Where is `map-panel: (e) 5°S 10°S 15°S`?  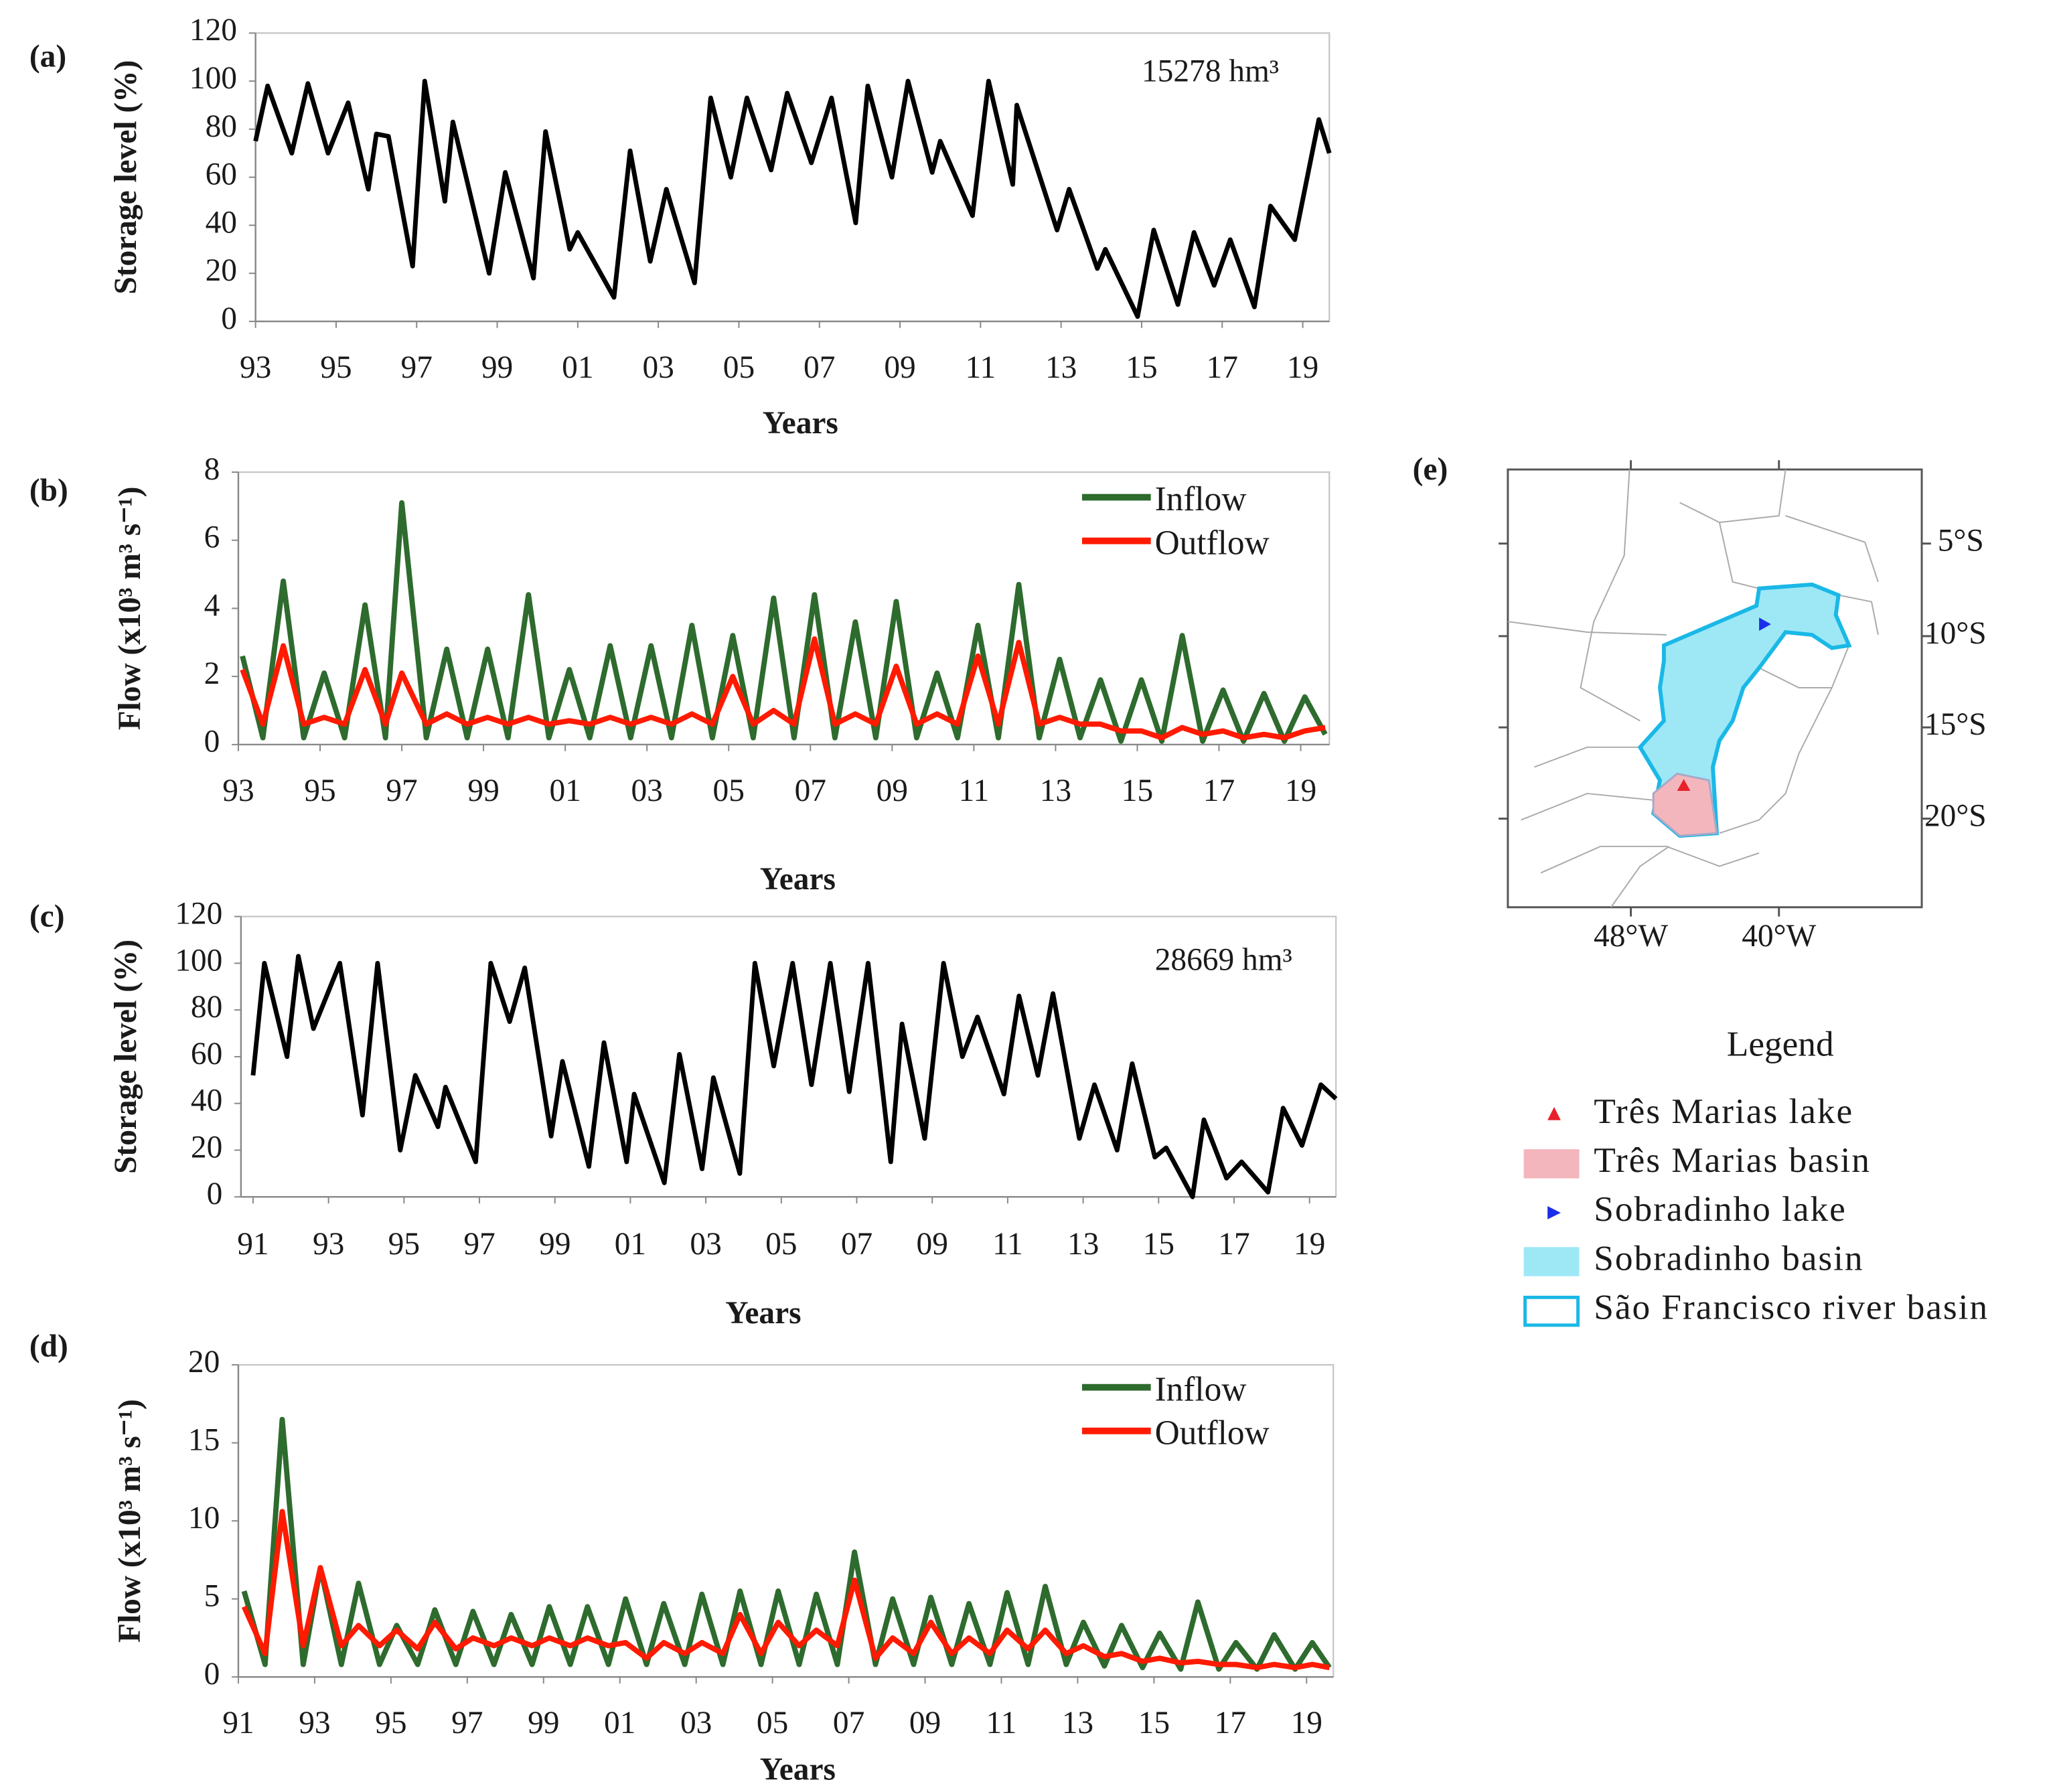 map-panel: (e) 5°S 10°S 15°S is located at coordinates (1701, 889).